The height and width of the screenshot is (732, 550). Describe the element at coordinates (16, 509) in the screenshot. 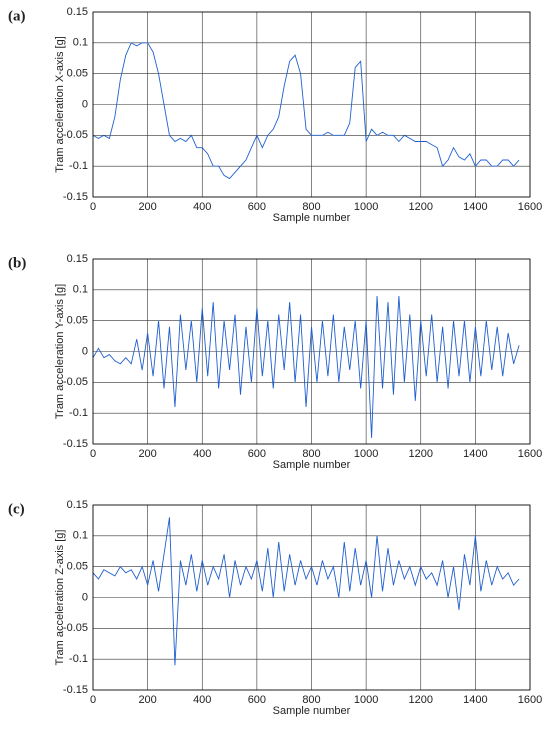

I see `panel-label: (c)` at that location.